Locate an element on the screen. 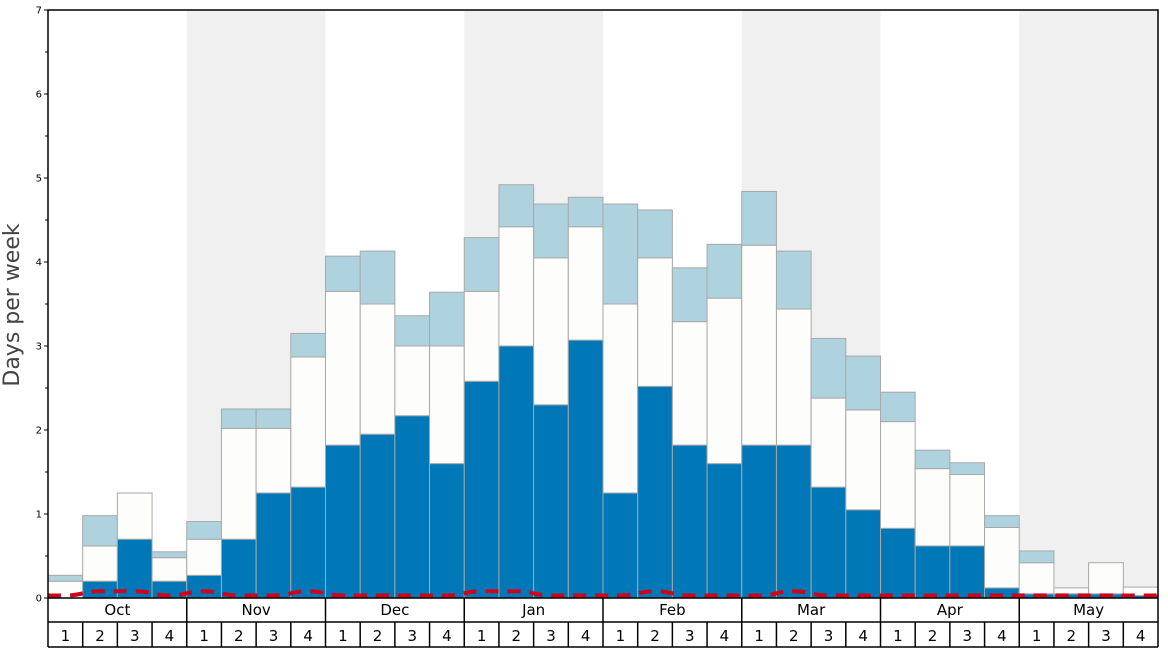 The height and width of the screenshot is (648, 1168). month-label: May is located at coordinates (1088, 610).